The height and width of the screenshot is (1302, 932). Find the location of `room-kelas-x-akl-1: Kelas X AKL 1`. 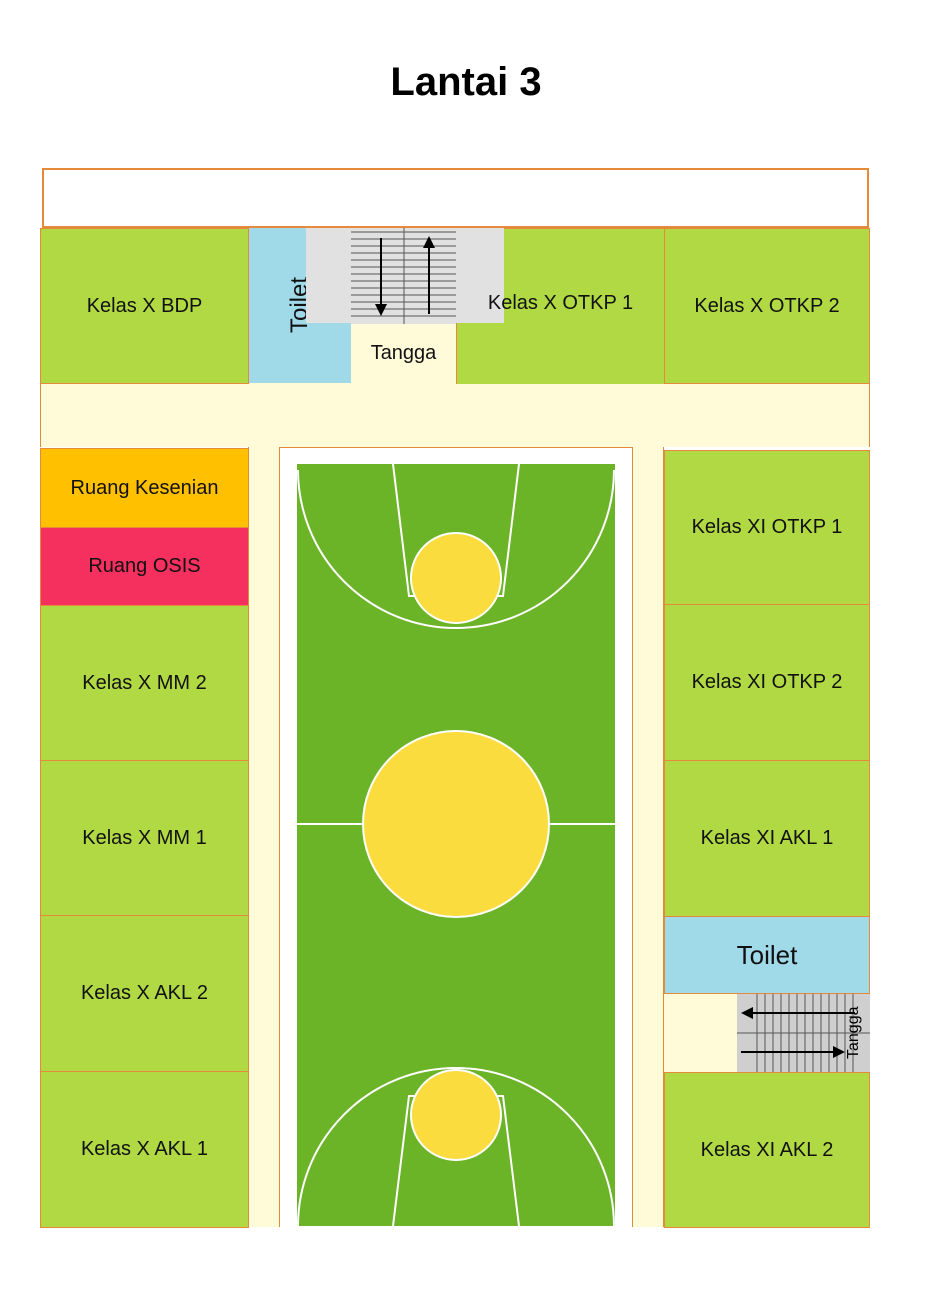

room-kelas-x-akl-1: Kelas X AKL 1 is located at coordinates (144, 1149).